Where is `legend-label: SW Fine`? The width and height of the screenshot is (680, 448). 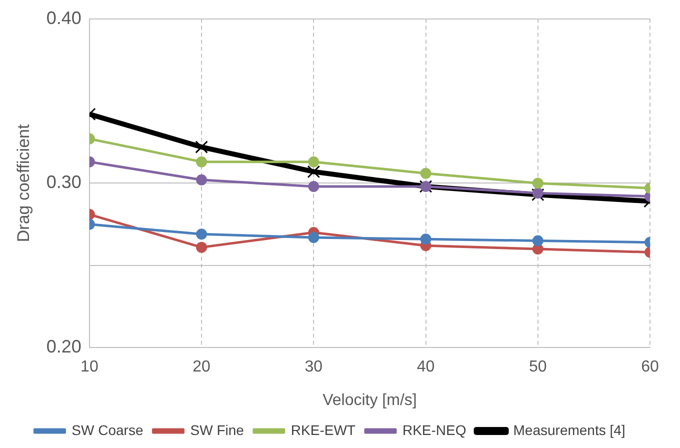 legend-label: SW Fine is located at coordinates (217, 430).